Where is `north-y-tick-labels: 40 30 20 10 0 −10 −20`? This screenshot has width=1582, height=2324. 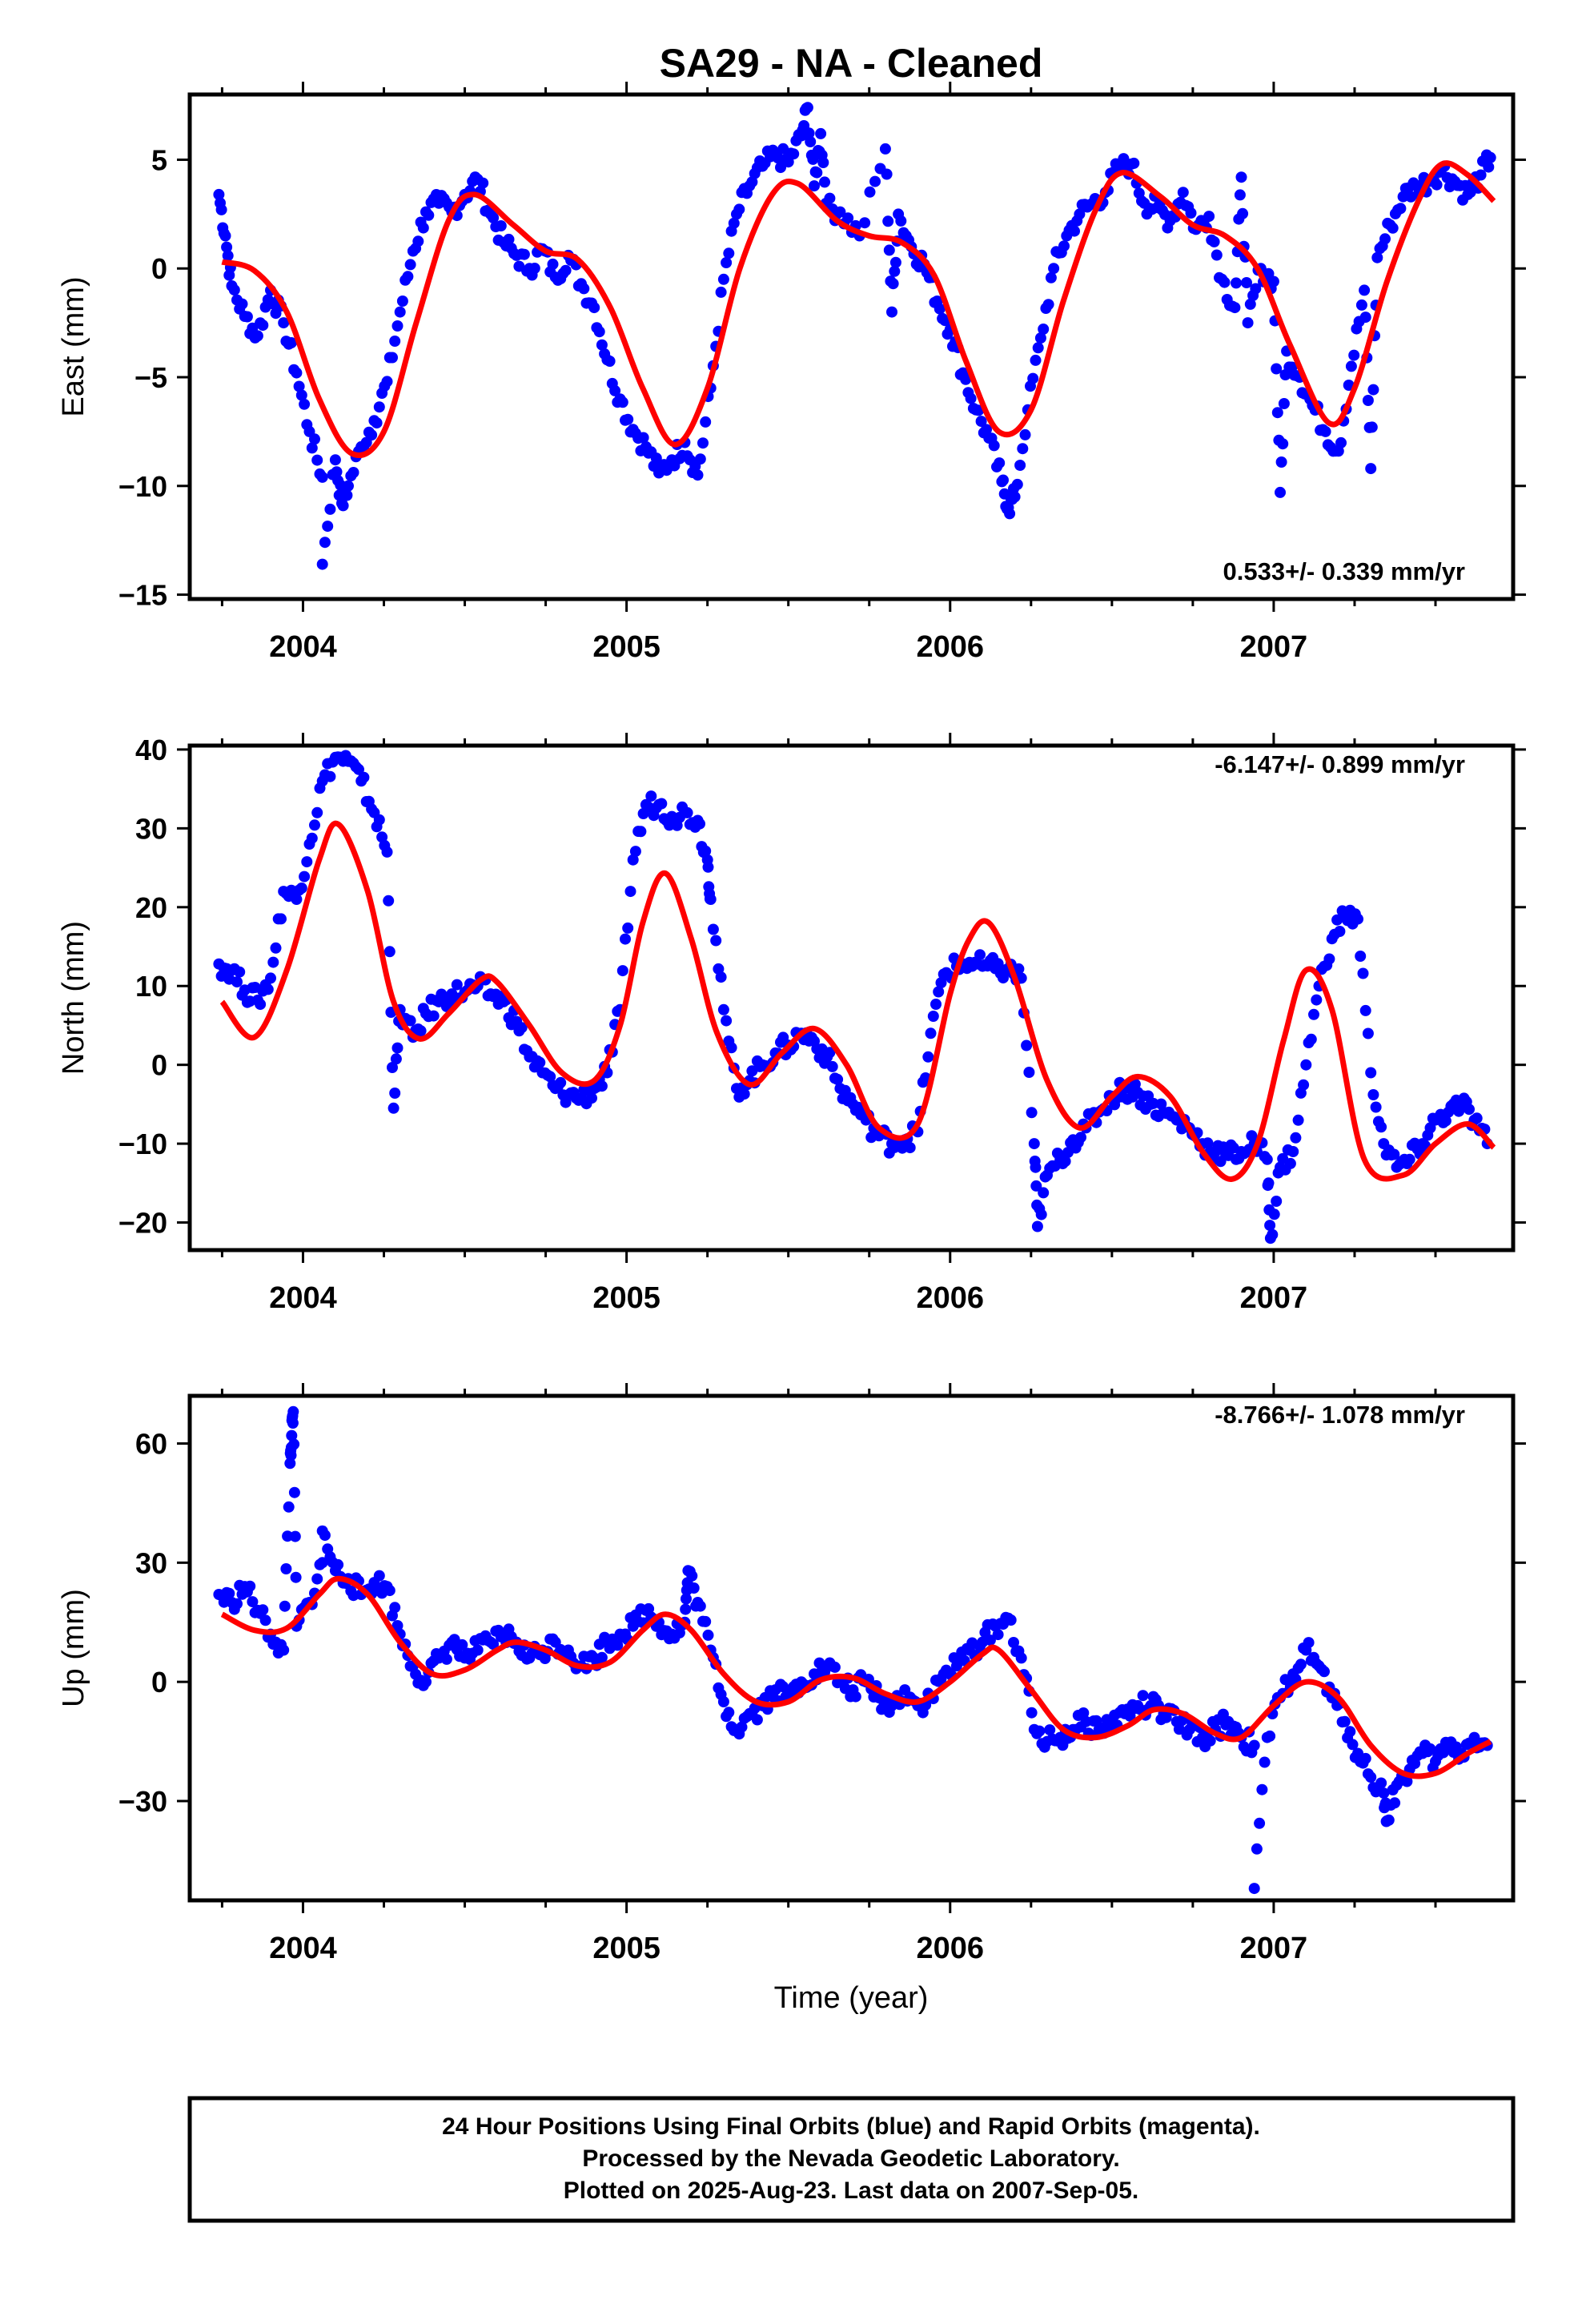
north-y-tick-labels: 40 30 20 10 0 −10 −20 is located at coordinates (142, 987).